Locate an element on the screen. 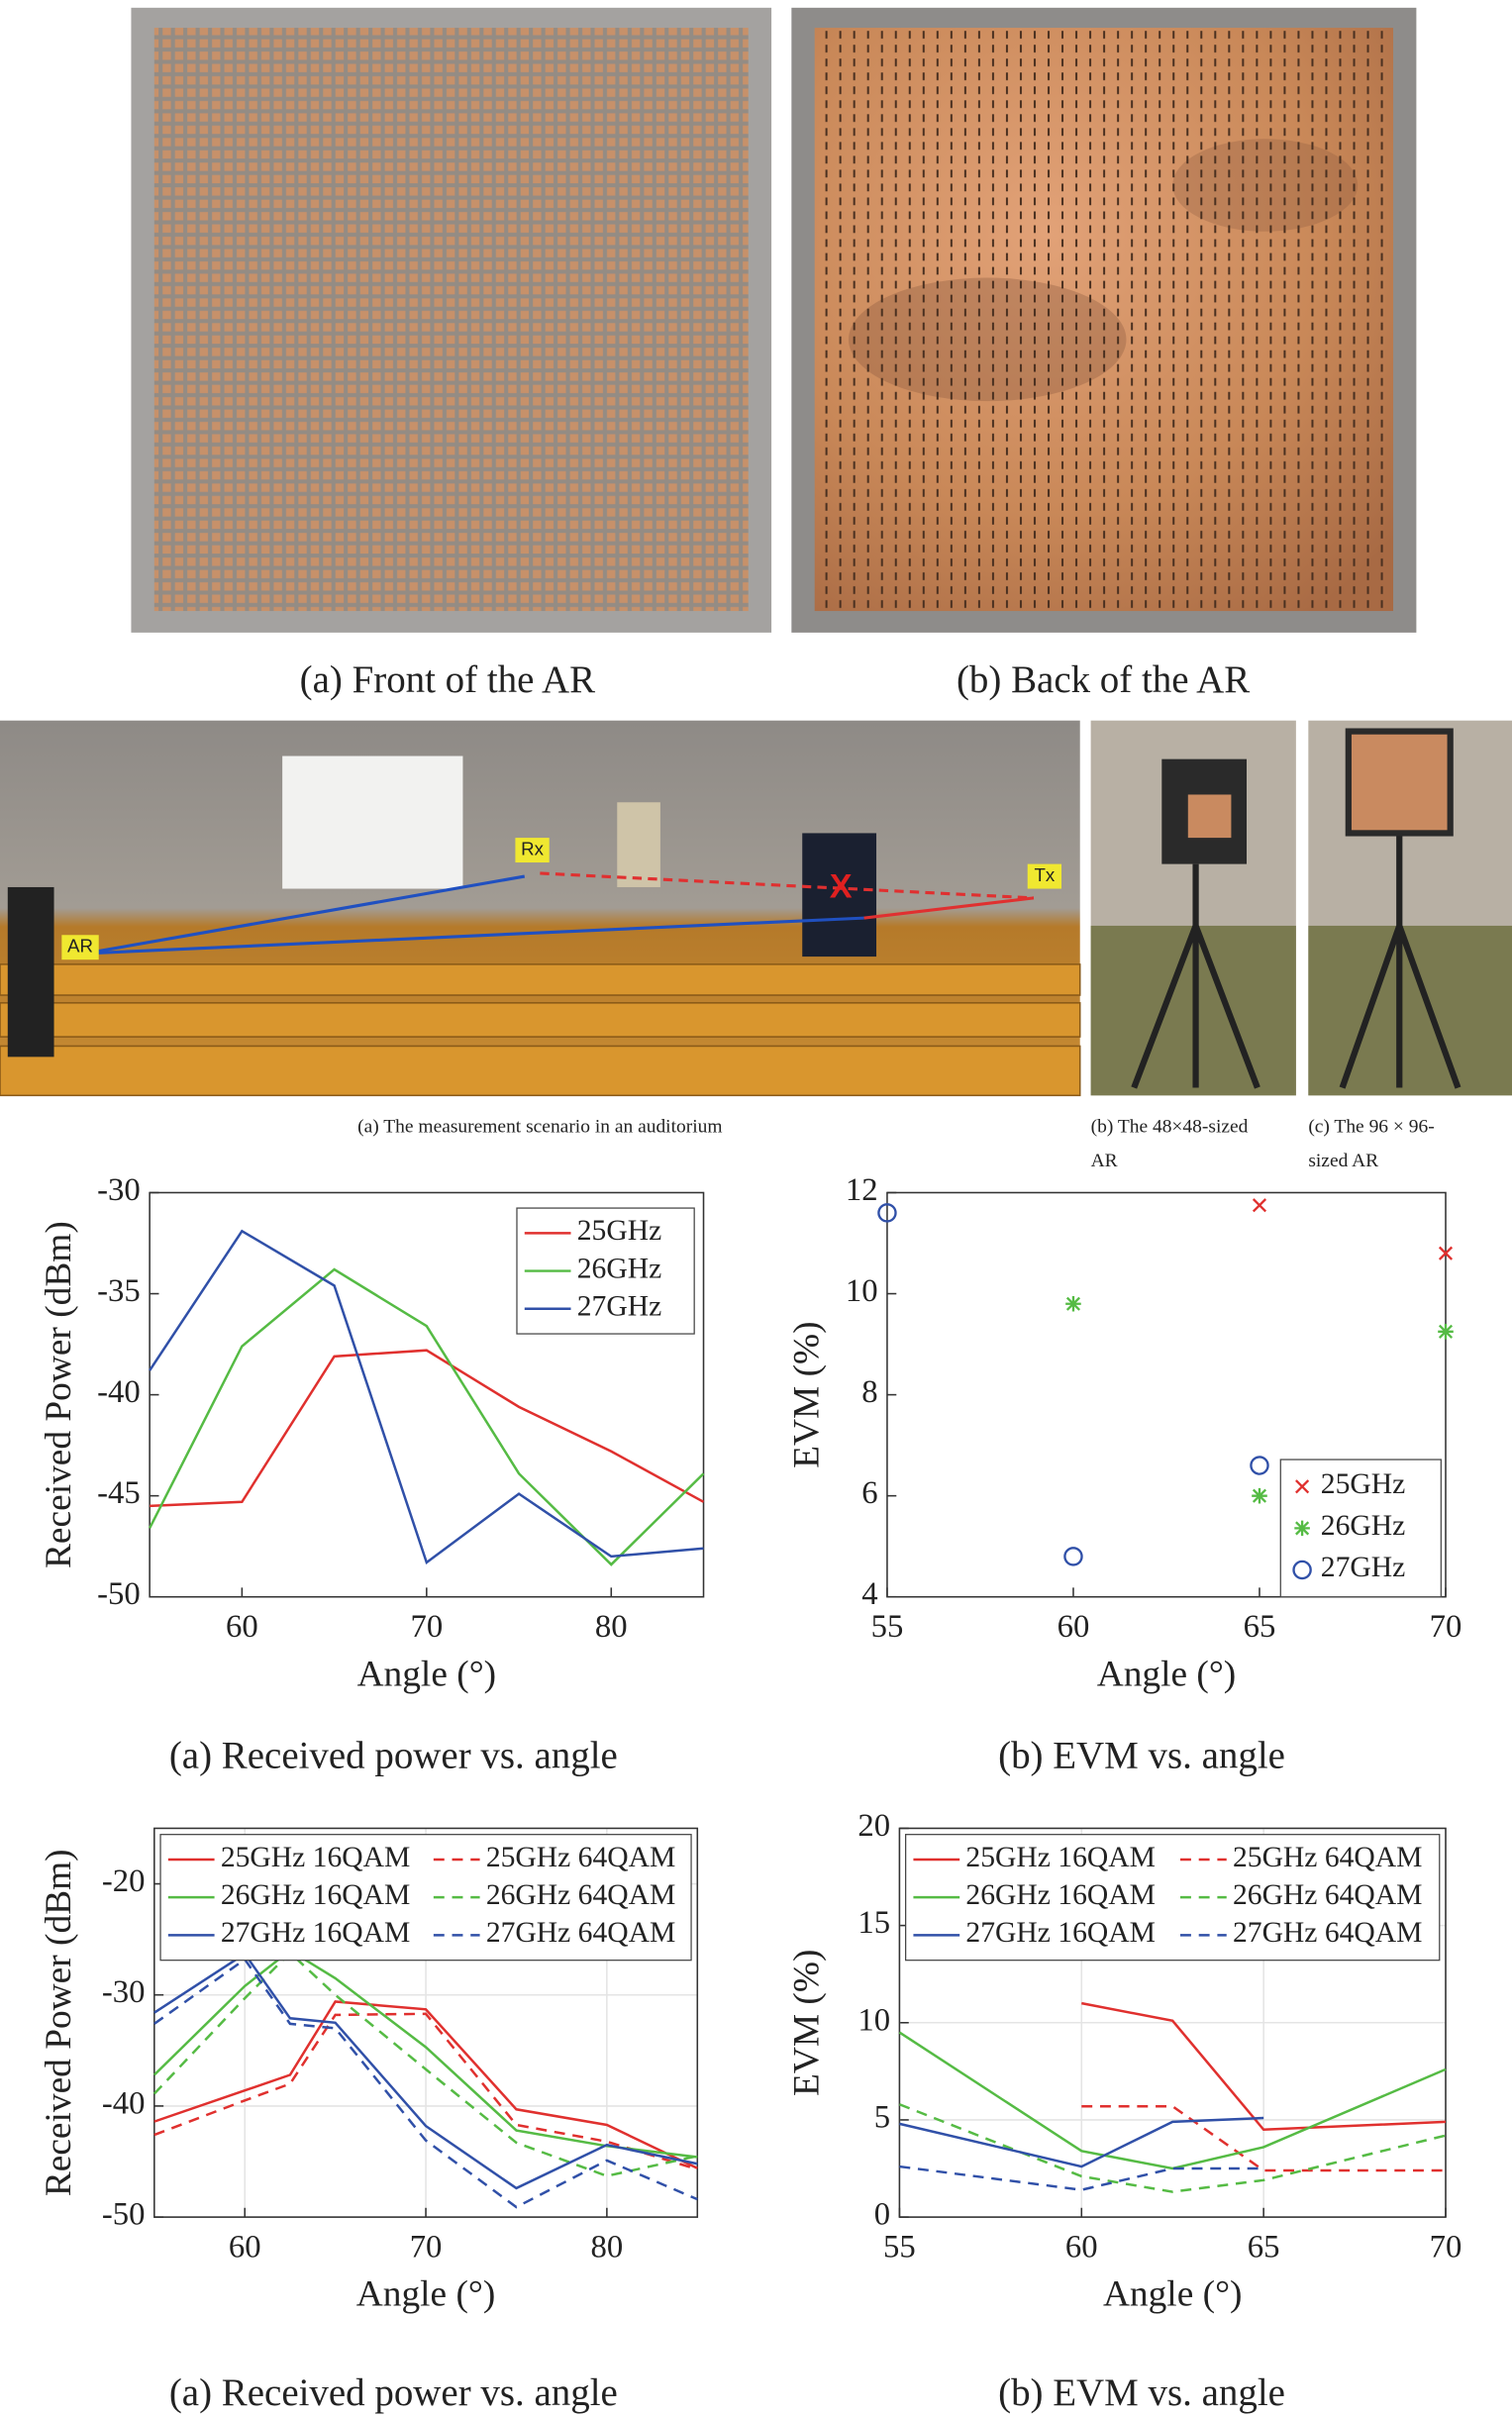 The width and height of the screenshot is (1512, 2418). photo-caption: AR is located at coordinates (1104, 1161).